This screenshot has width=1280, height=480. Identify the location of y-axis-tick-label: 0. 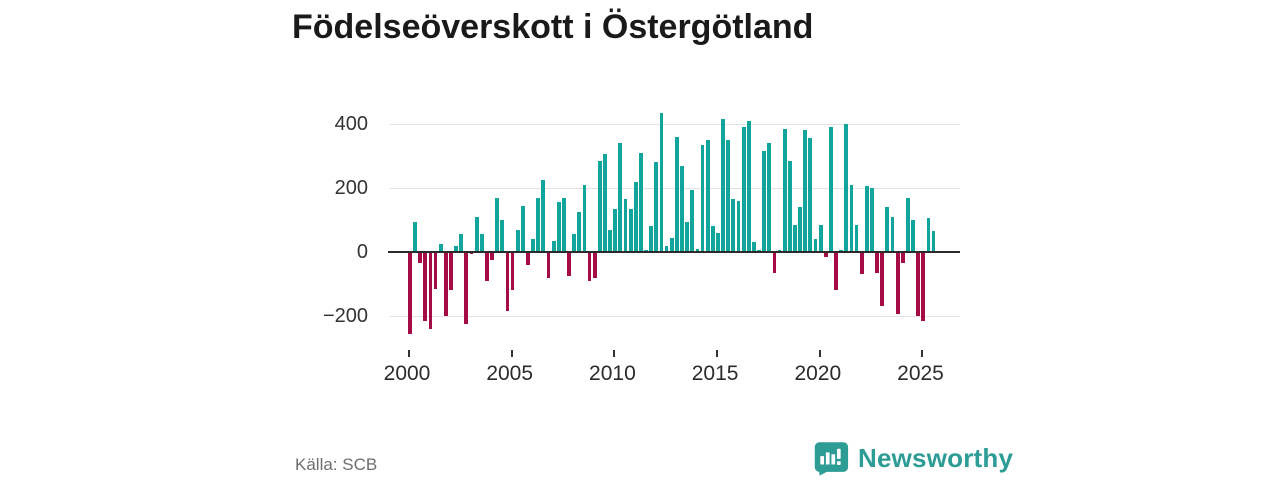
(362, 252).